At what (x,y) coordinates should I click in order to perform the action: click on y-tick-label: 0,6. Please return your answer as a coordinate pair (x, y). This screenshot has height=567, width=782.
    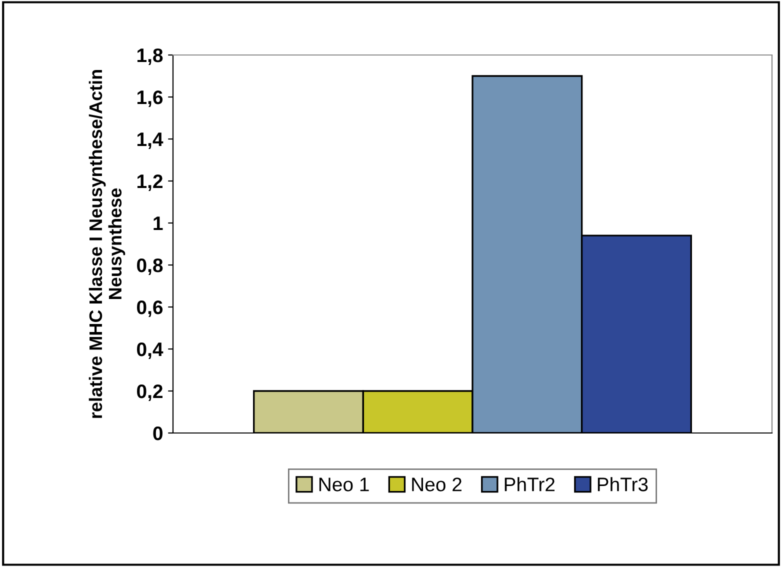
    Looking at the image, I should click on (150, 309).